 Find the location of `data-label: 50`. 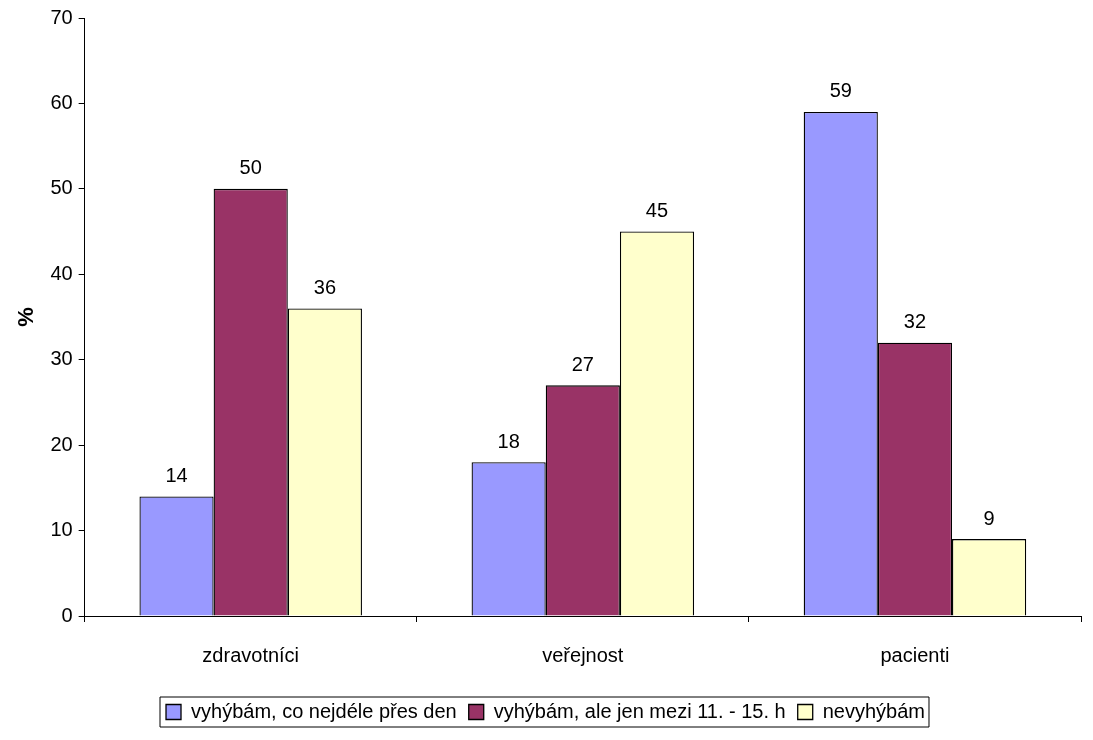

data-label: 50 is located at coordinates (250, 167).